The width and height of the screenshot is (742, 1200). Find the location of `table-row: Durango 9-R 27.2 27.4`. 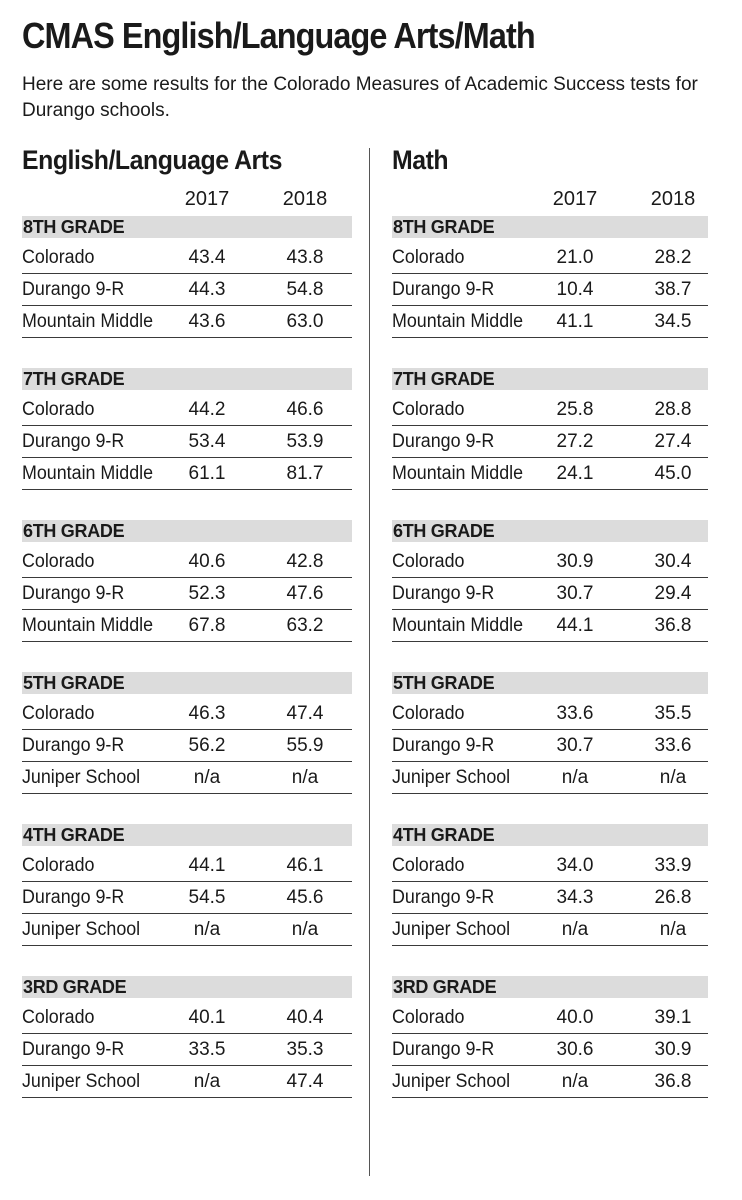

table-row: Durango 9-R 27.2 27.4 is located at coordinates (550, 442).